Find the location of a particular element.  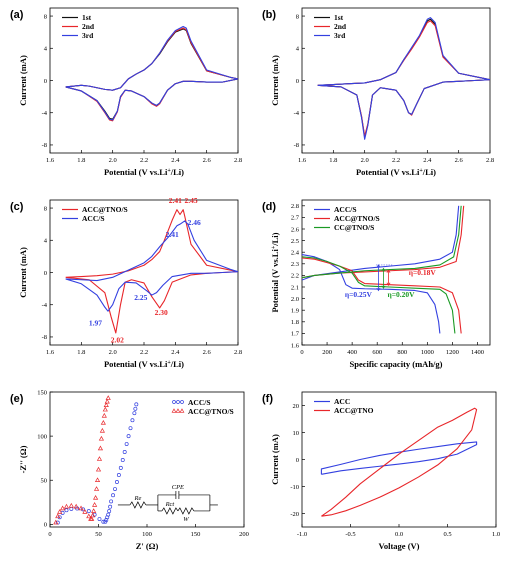

panel-label: (c) is located at coordinates (17, 207).